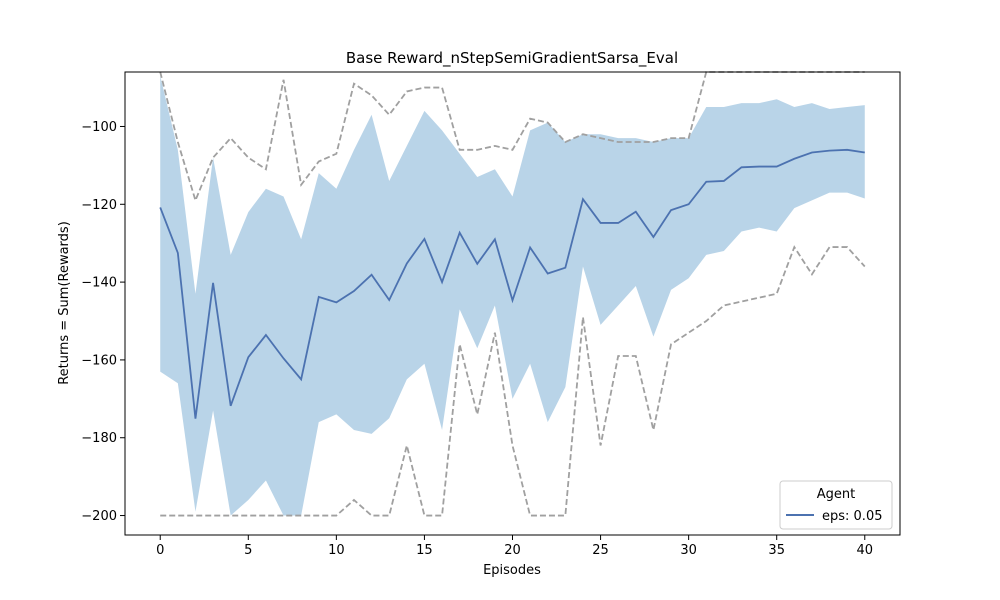 This screenshot has height=600, width=1000. I want to click on x-tick-label: 5, so click(248, 550).